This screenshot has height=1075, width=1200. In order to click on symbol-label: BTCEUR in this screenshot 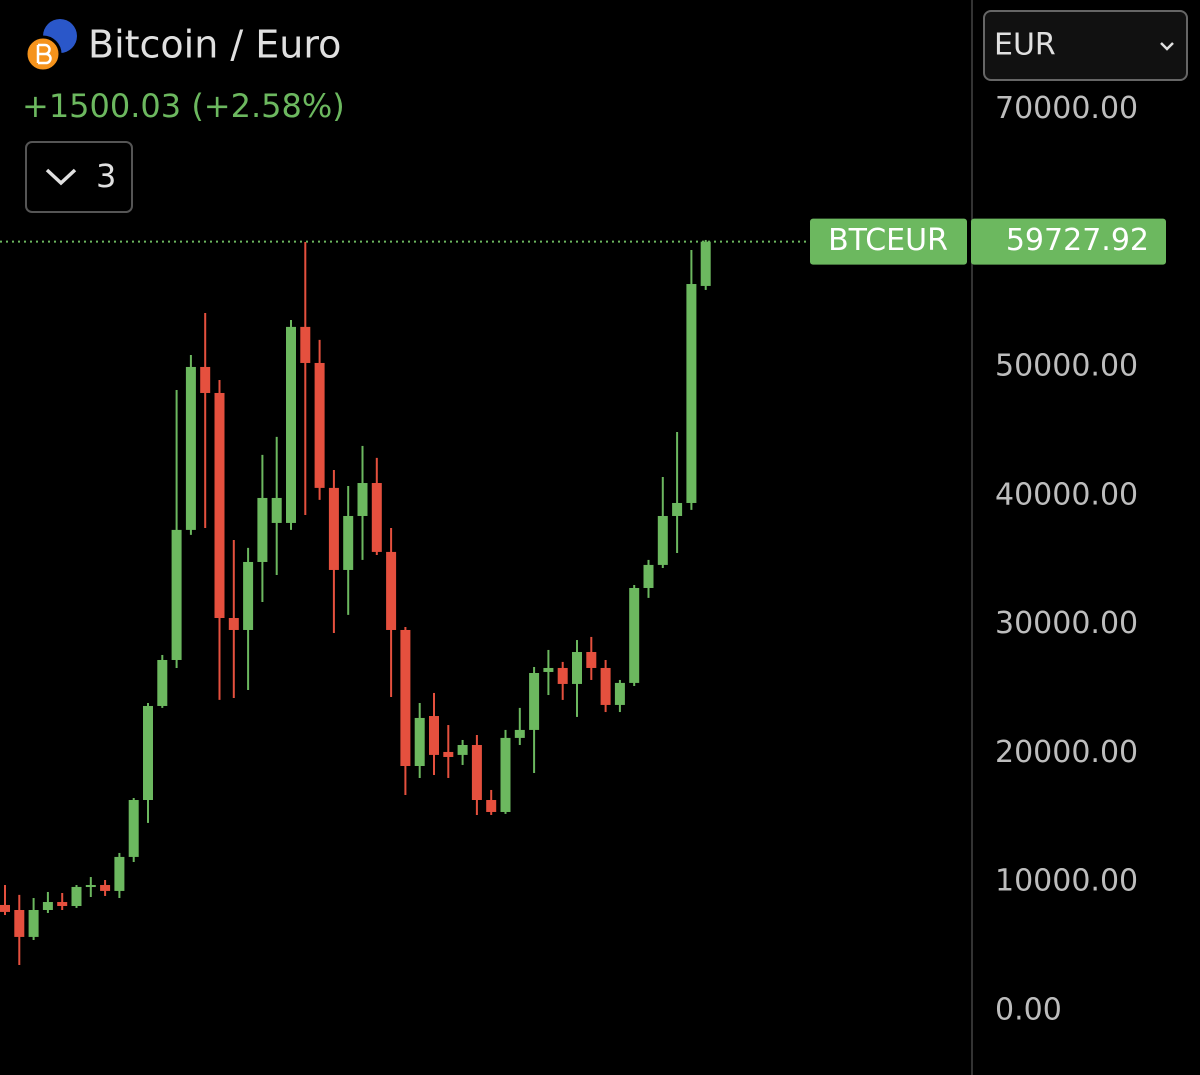, I will do `click(888, 240)`.